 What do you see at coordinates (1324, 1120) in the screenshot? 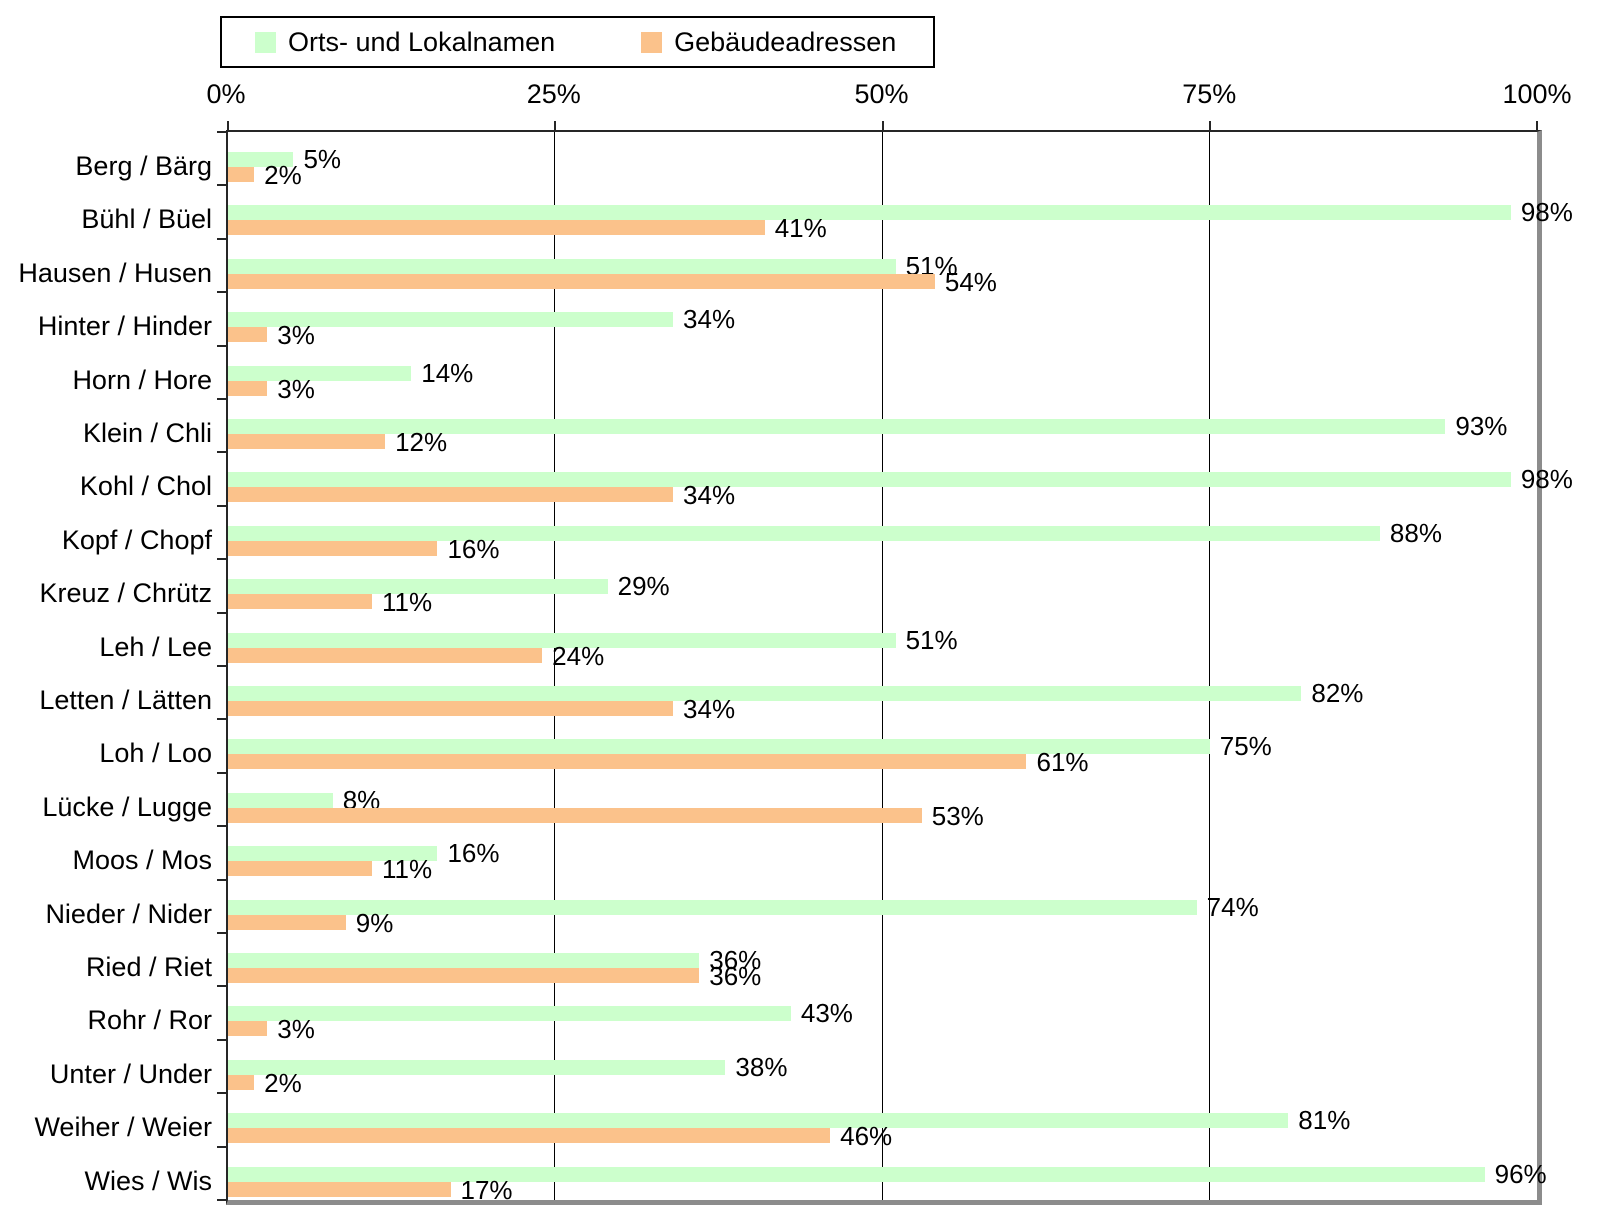
I see `bar-value-label: 81%` at bounding box center [1324, 1120].